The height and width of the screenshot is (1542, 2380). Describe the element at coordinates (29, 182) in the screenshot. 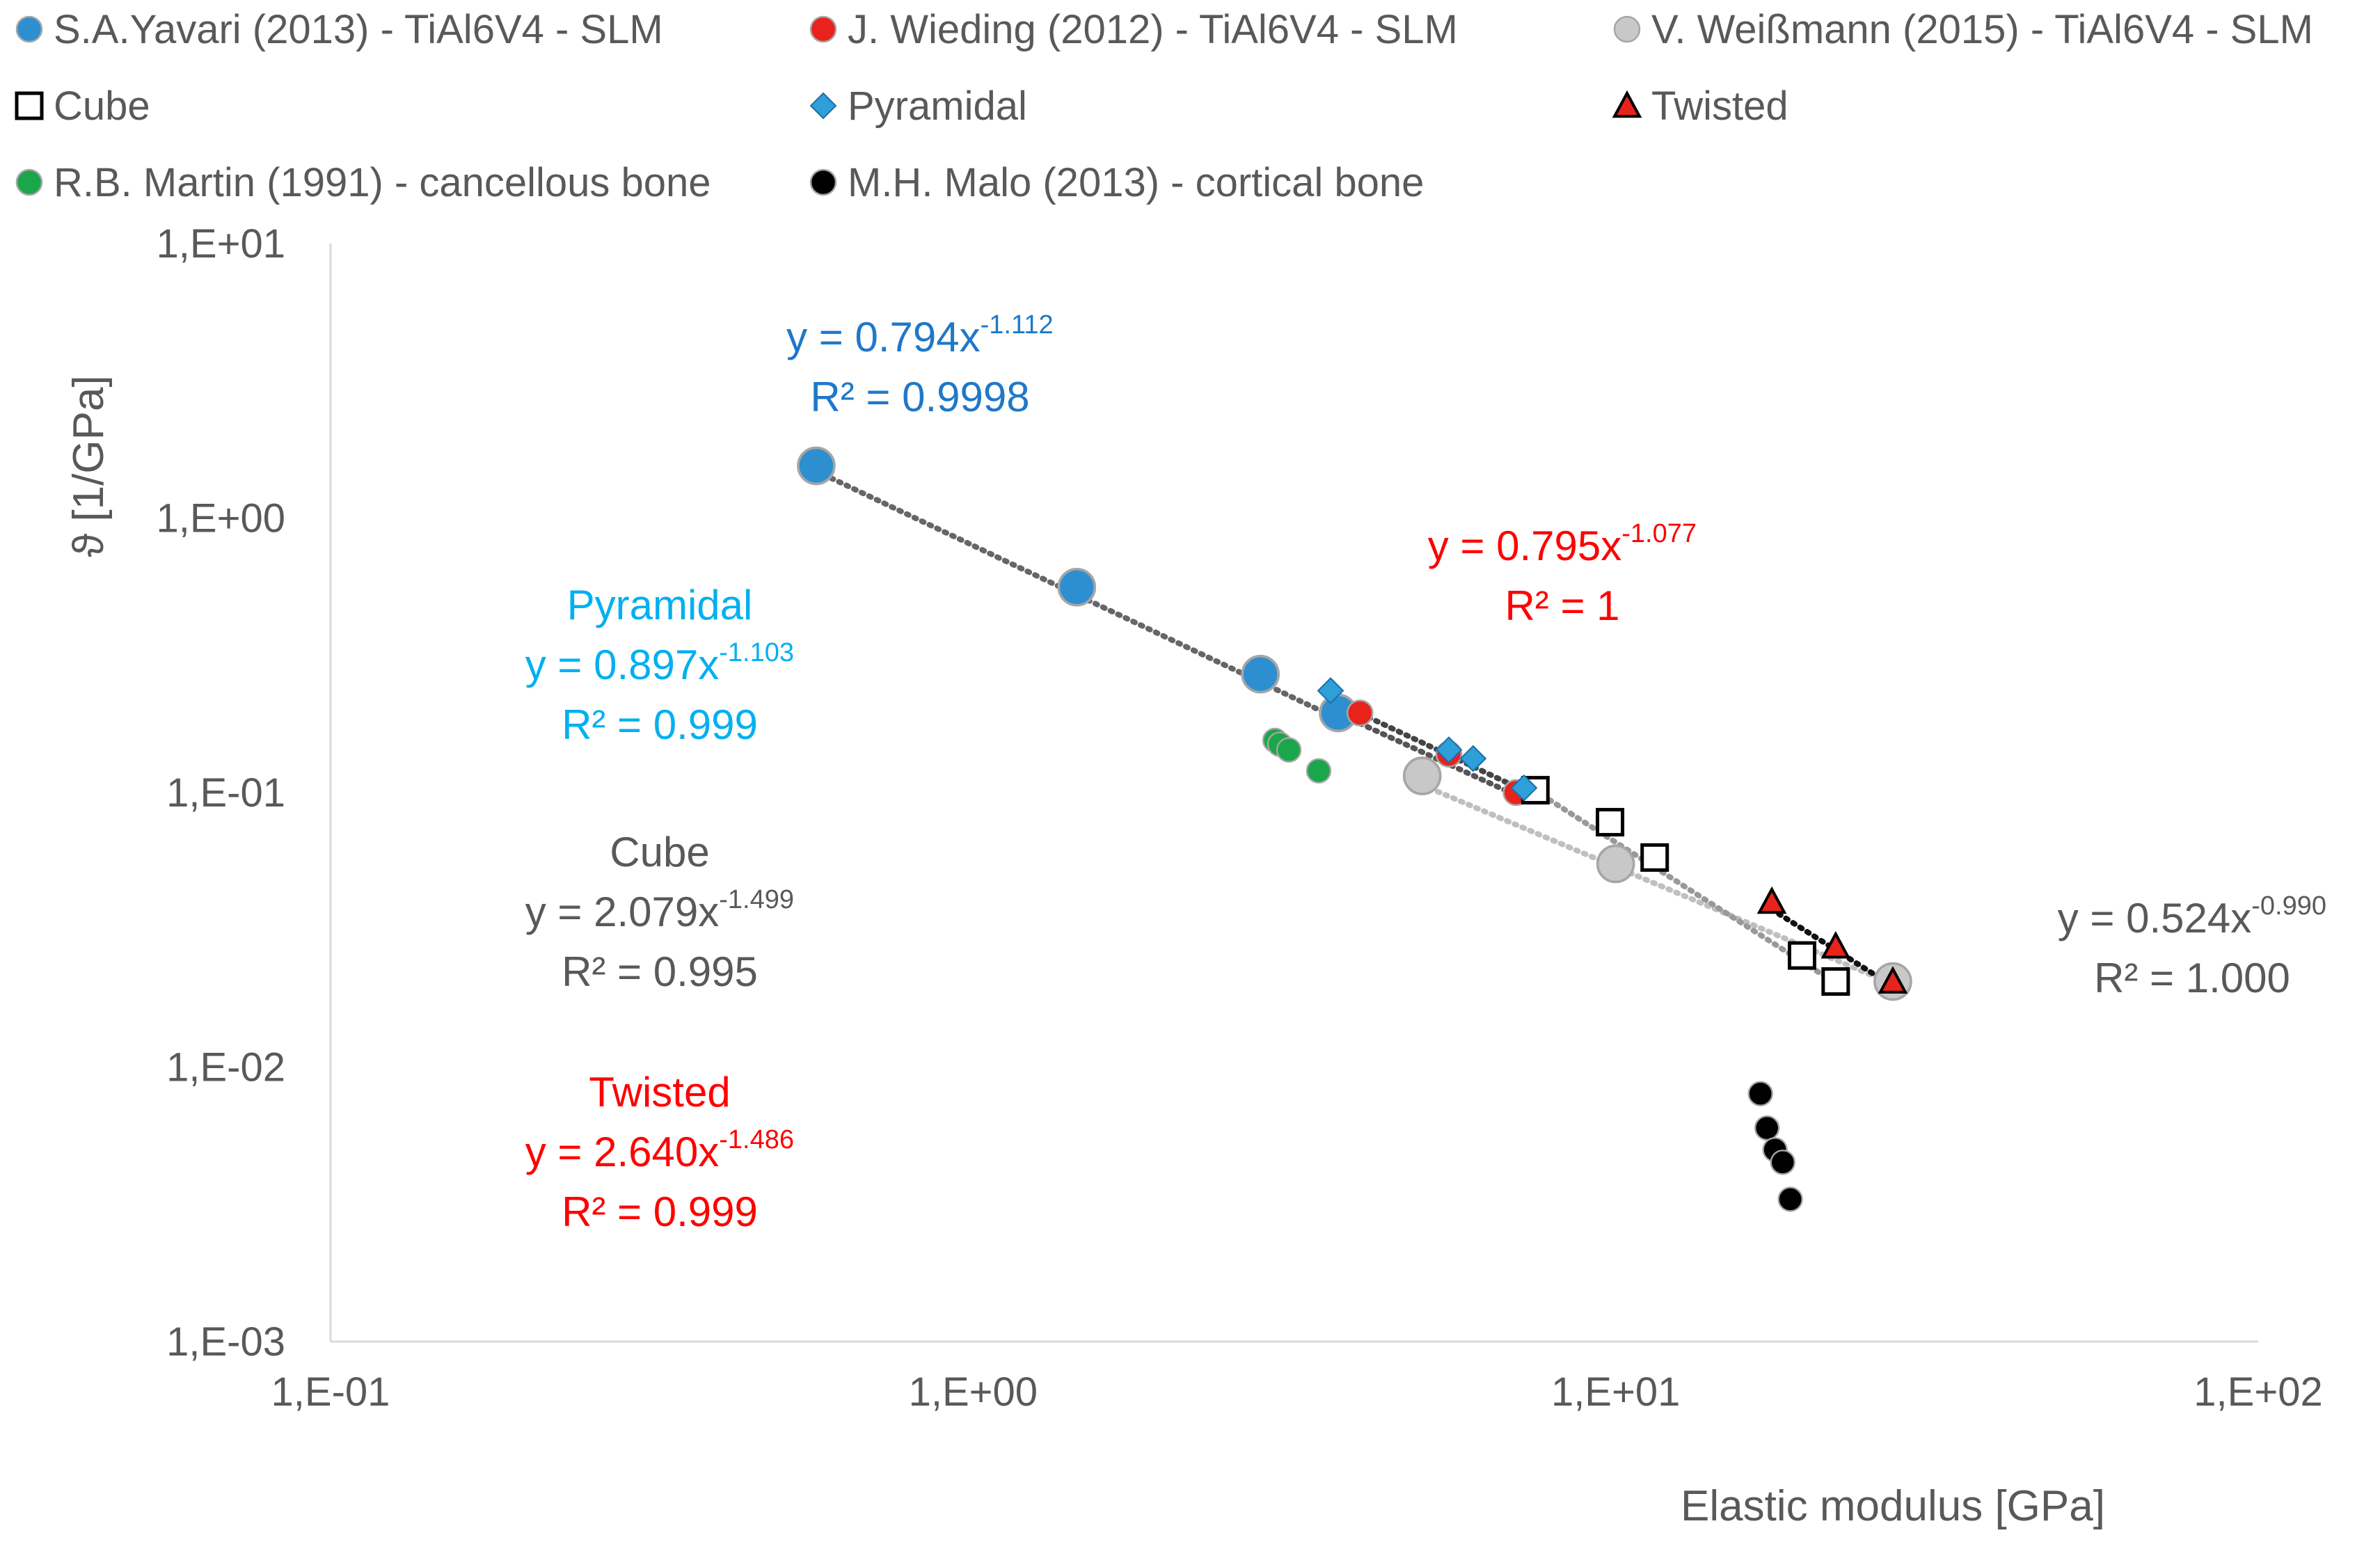

I see `legend-marker-r-b-martin-1991-cancellous-bone` at that location.